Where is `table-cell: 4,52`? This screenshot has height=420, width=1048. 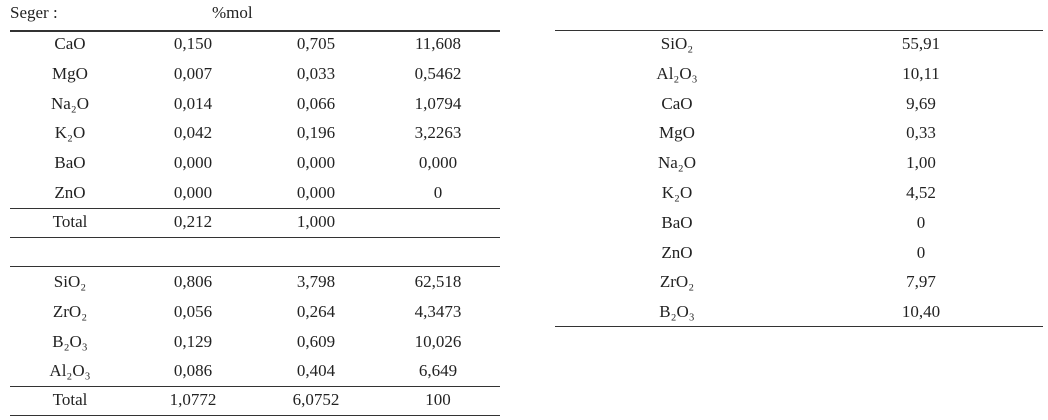
table-cell: 4,52 is located at coordinates (921, 192).